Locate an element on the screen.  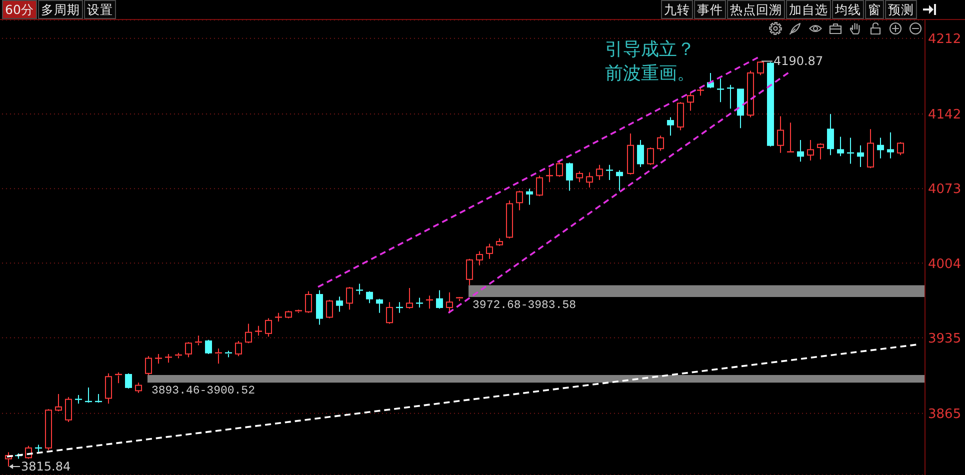
toolbar-button: 加自选 is located at coordinates (808, 9).